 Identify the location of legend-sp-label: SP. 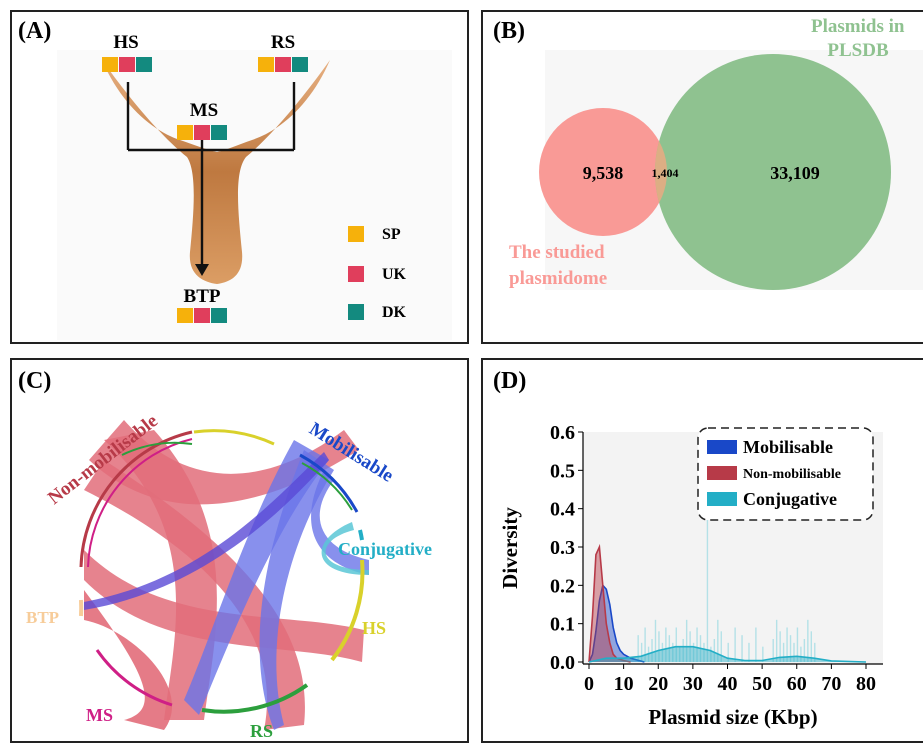
(391, 234).